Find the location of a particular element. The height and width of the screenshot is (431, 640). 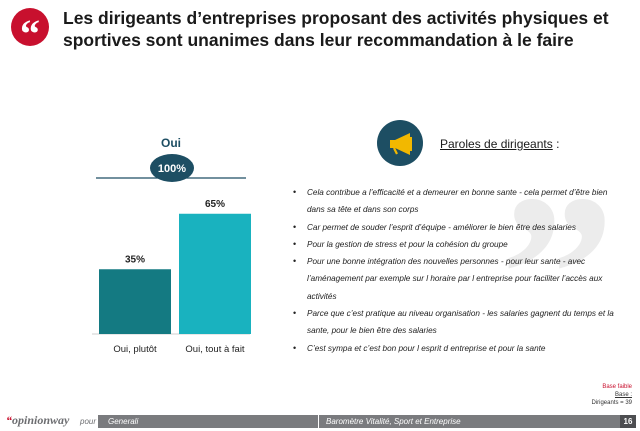

footer-band is located at coordinates (359, 421).